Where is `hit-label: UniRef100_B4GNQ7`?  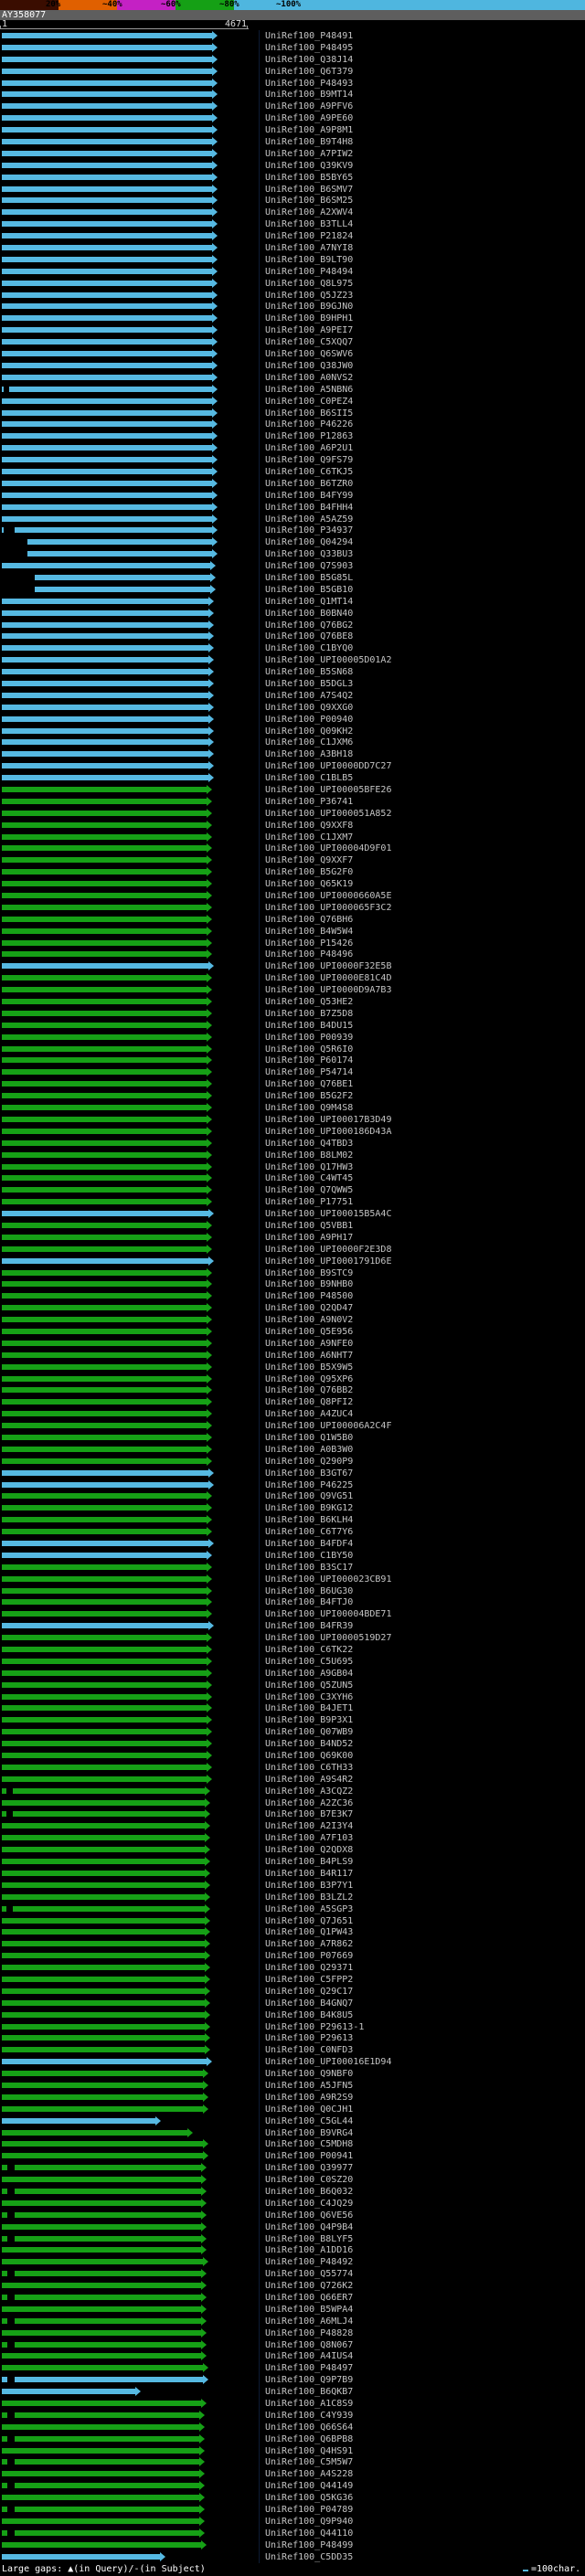
hit-label: UniRef100_B4GNQ7 is located at coordinates (310, 2003).